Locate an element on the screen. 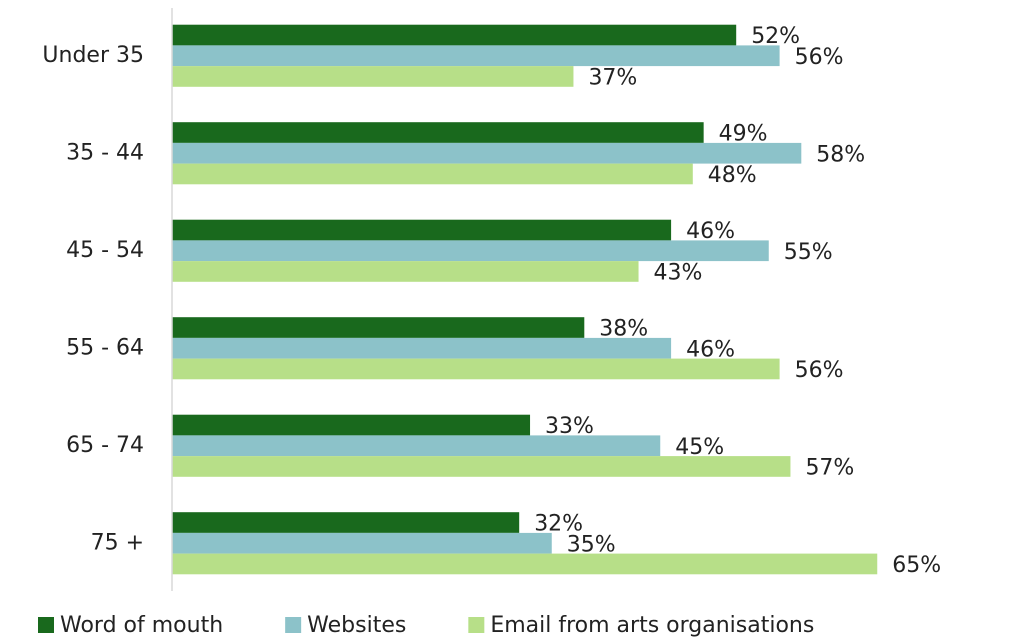 This screenshot has height=641, width=1015. data-label: 58% is located at coordinates (840, 154).